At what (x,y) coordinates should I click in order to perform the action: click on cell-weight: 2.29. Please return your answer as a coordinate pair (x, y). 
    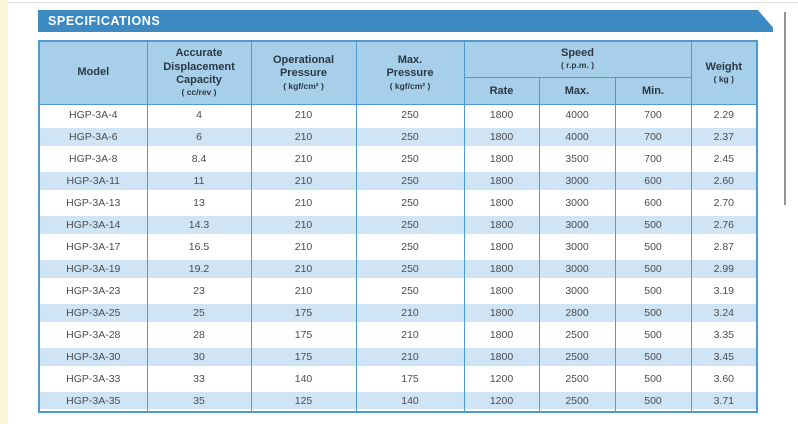
    Looking at the image, I should click on (724, 115).